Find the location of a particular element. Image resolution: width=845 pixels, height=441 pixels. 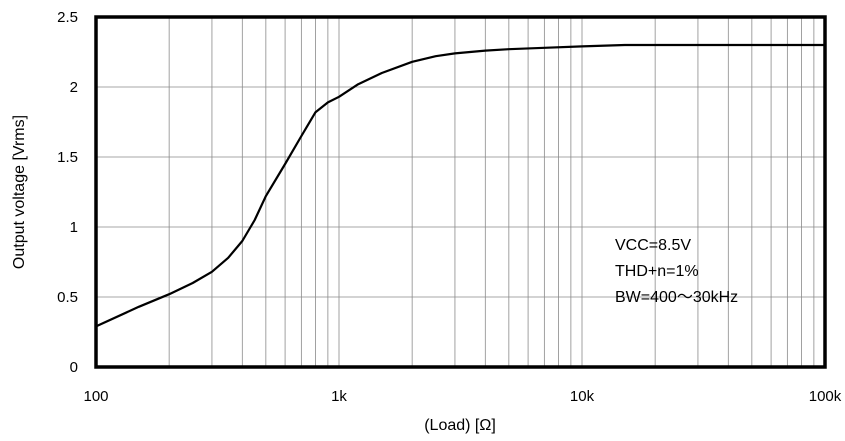

x-tick-label: 10k is located at coordinates (582, 396).